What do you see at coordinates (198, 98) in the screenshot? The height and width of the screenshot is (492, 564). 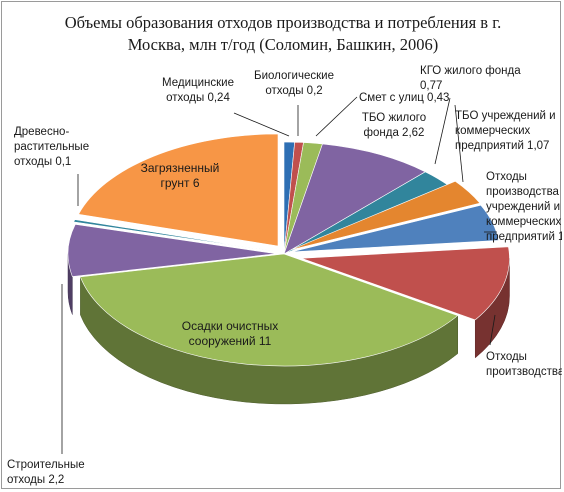 I see `slice-label-line: отходы 0,24` at bounding box center [198, 98].